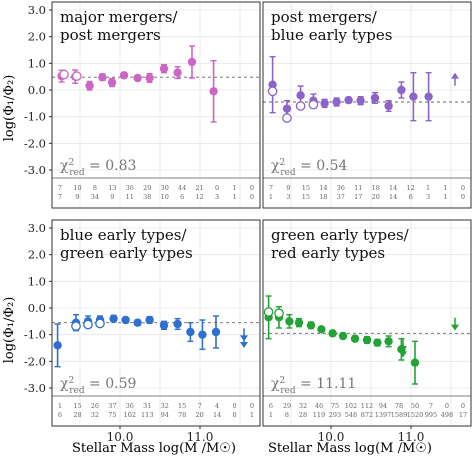  Describe the element at coordinates (119, 17) in the screenshot. I see `panel-title-line: major mergers/` at that location.